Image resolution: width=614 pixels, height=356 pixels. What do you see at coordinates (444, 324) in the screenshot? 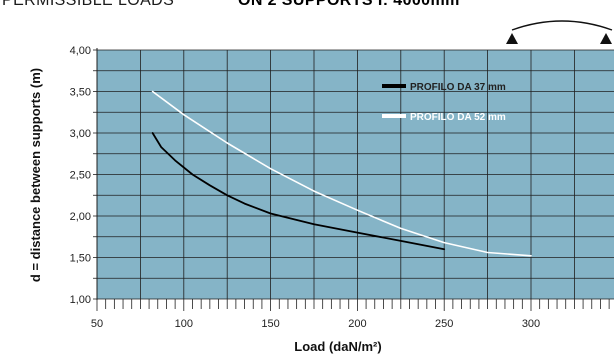
I see `x-tick-label: 250` at bounding box center [444, 324].